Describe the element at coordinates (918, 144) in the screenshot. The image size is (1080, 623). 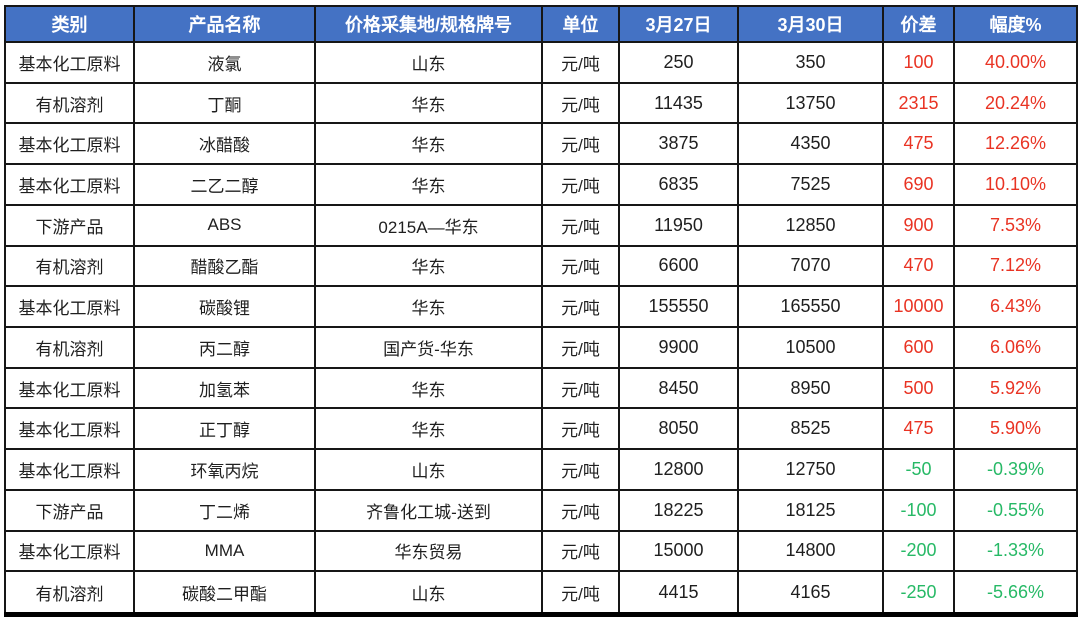
I see `cell-diff: 475` at that location.